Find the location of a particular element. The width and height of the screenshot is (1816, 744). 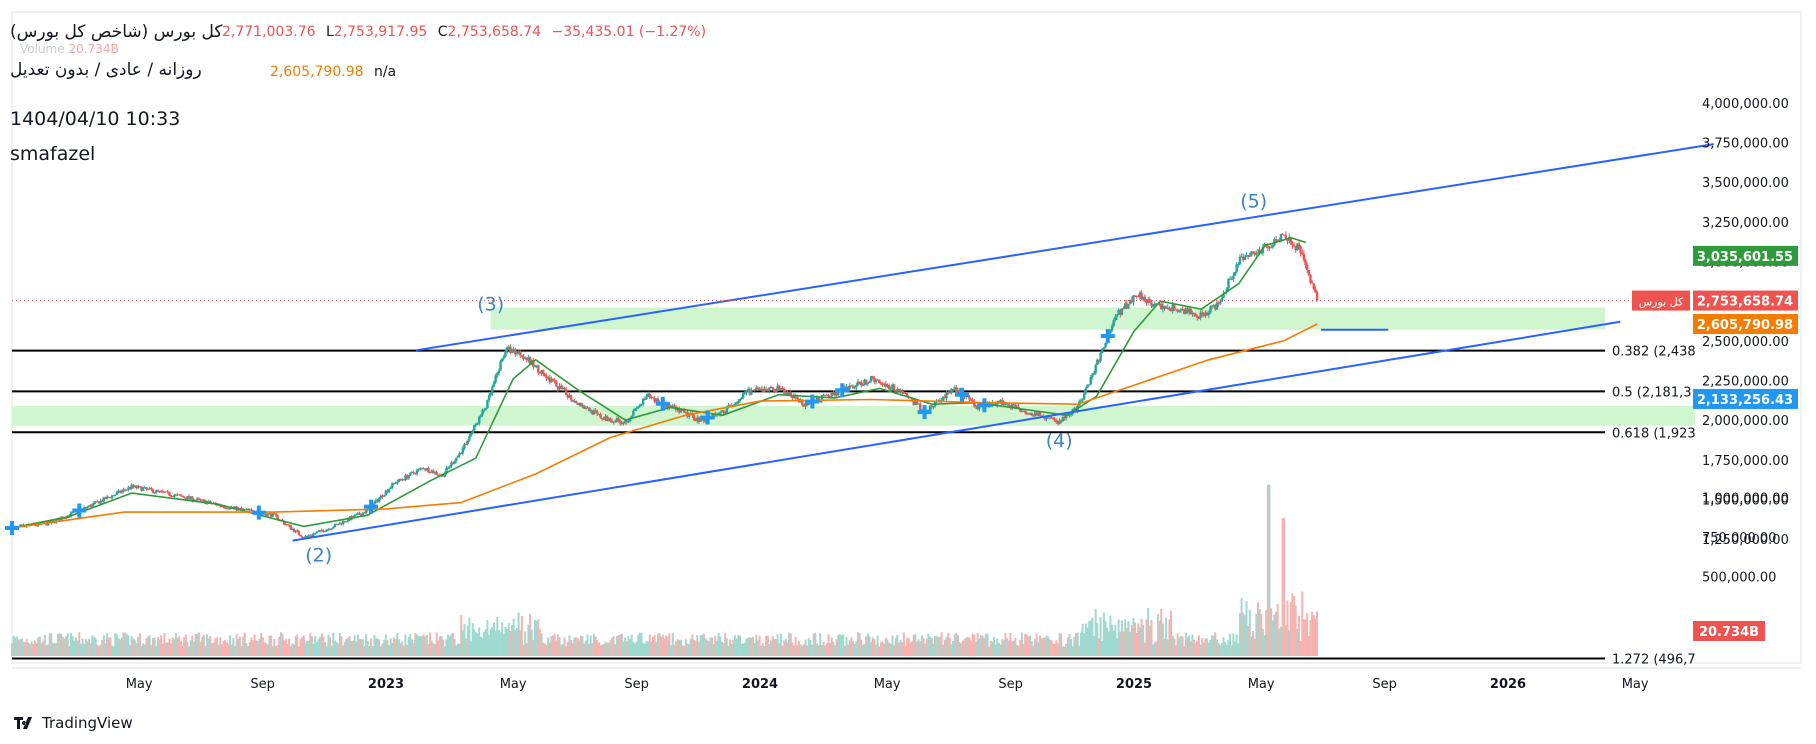

symbol-title: کل بورس (شاخص کل بورس) is located at coordinates (116, 32).